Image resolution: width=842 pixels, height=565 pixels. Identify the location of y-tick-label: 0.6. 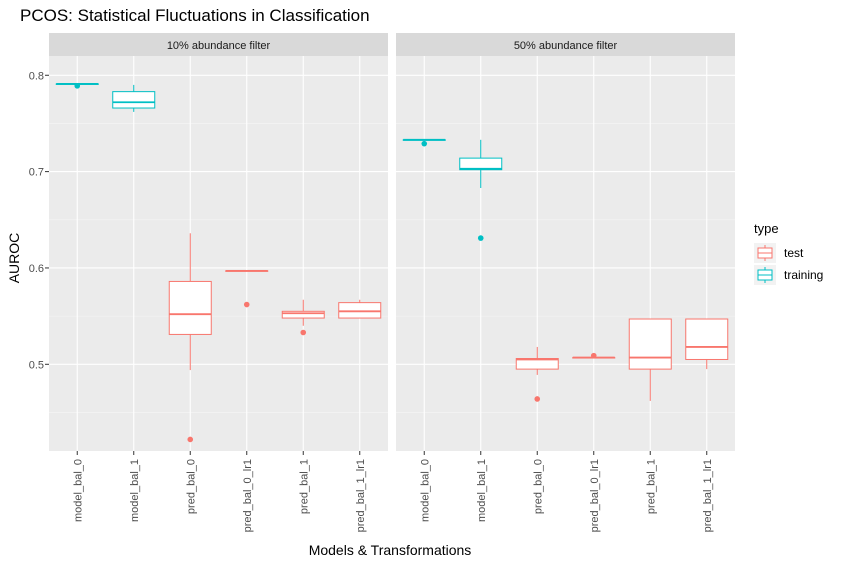
(36, 269).